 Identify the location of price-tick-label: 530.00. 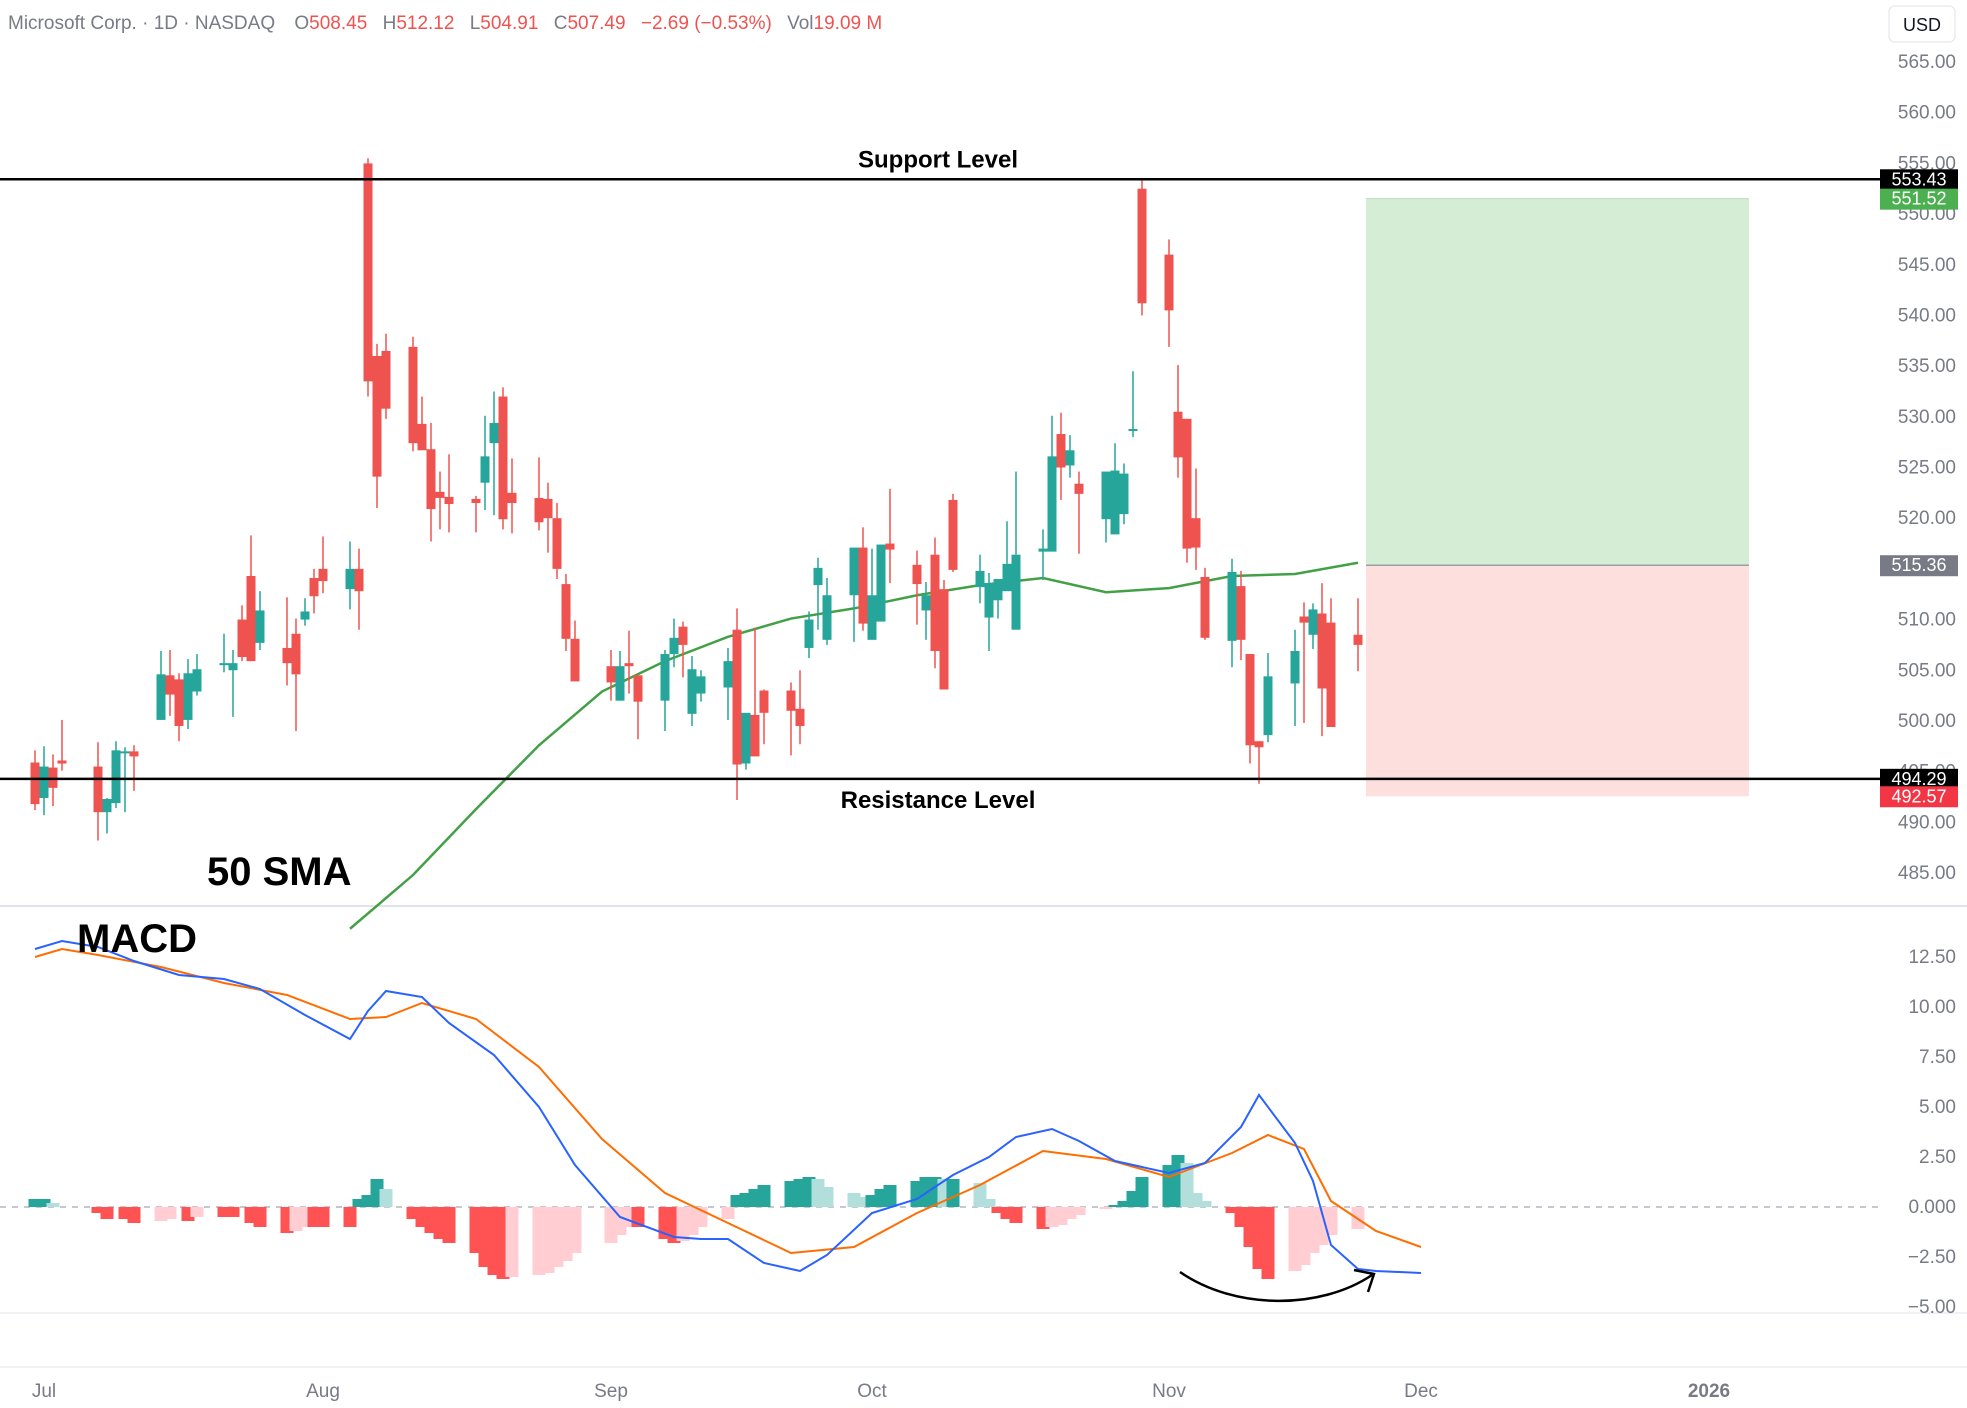
(1927, 417).